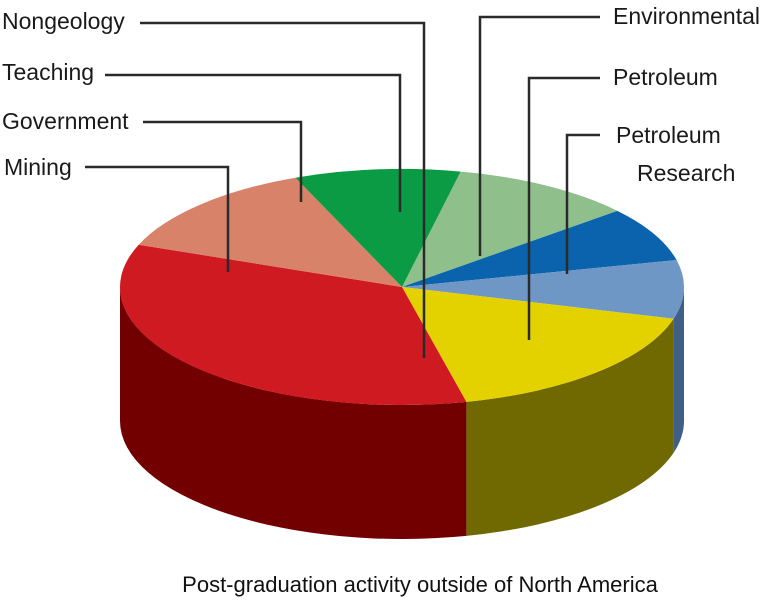 The height and width of the screenshot is (600, 761). I want to click on label-nongeology: Nongeology, so click(63, 21).